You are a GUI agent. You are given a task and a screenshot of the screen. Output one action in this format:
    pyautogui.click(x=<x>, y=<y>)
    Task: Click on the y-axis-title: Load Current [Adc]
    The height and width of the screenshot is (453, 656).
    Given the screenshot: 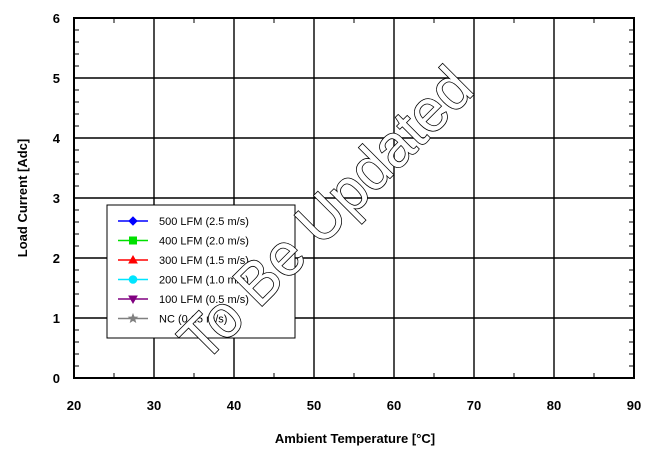 What is the action you would take?
    pyautogui.click(x=22, y=198)
    